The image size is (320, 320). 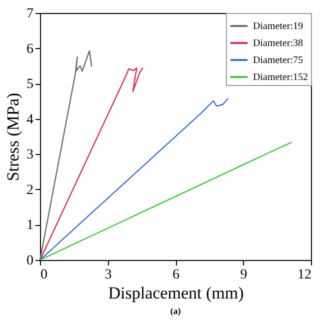 What do you see at coordinates (30, 190) in the screenshot?
I see `y-tick-label: 2` at bounding box center [30, 190].